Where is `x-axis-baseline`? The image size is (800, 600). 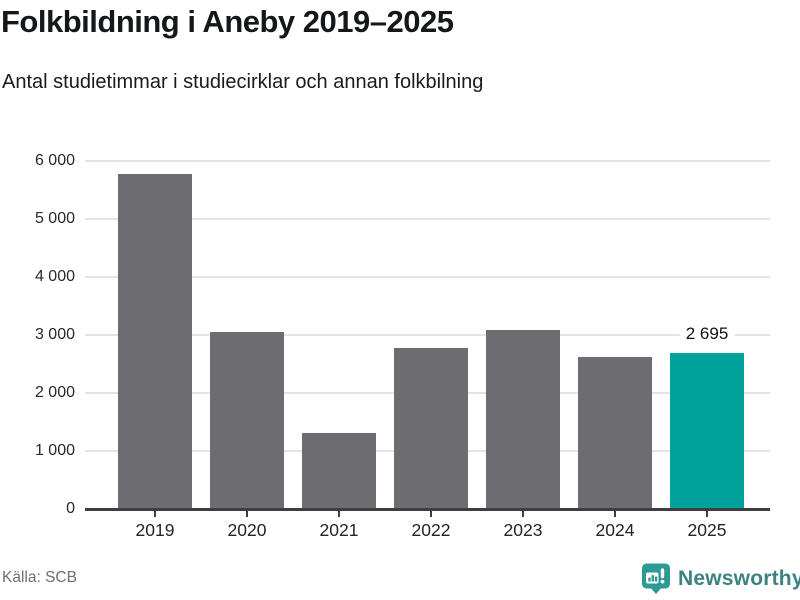 x-axis-baseline is located at coordinates (427, 509).